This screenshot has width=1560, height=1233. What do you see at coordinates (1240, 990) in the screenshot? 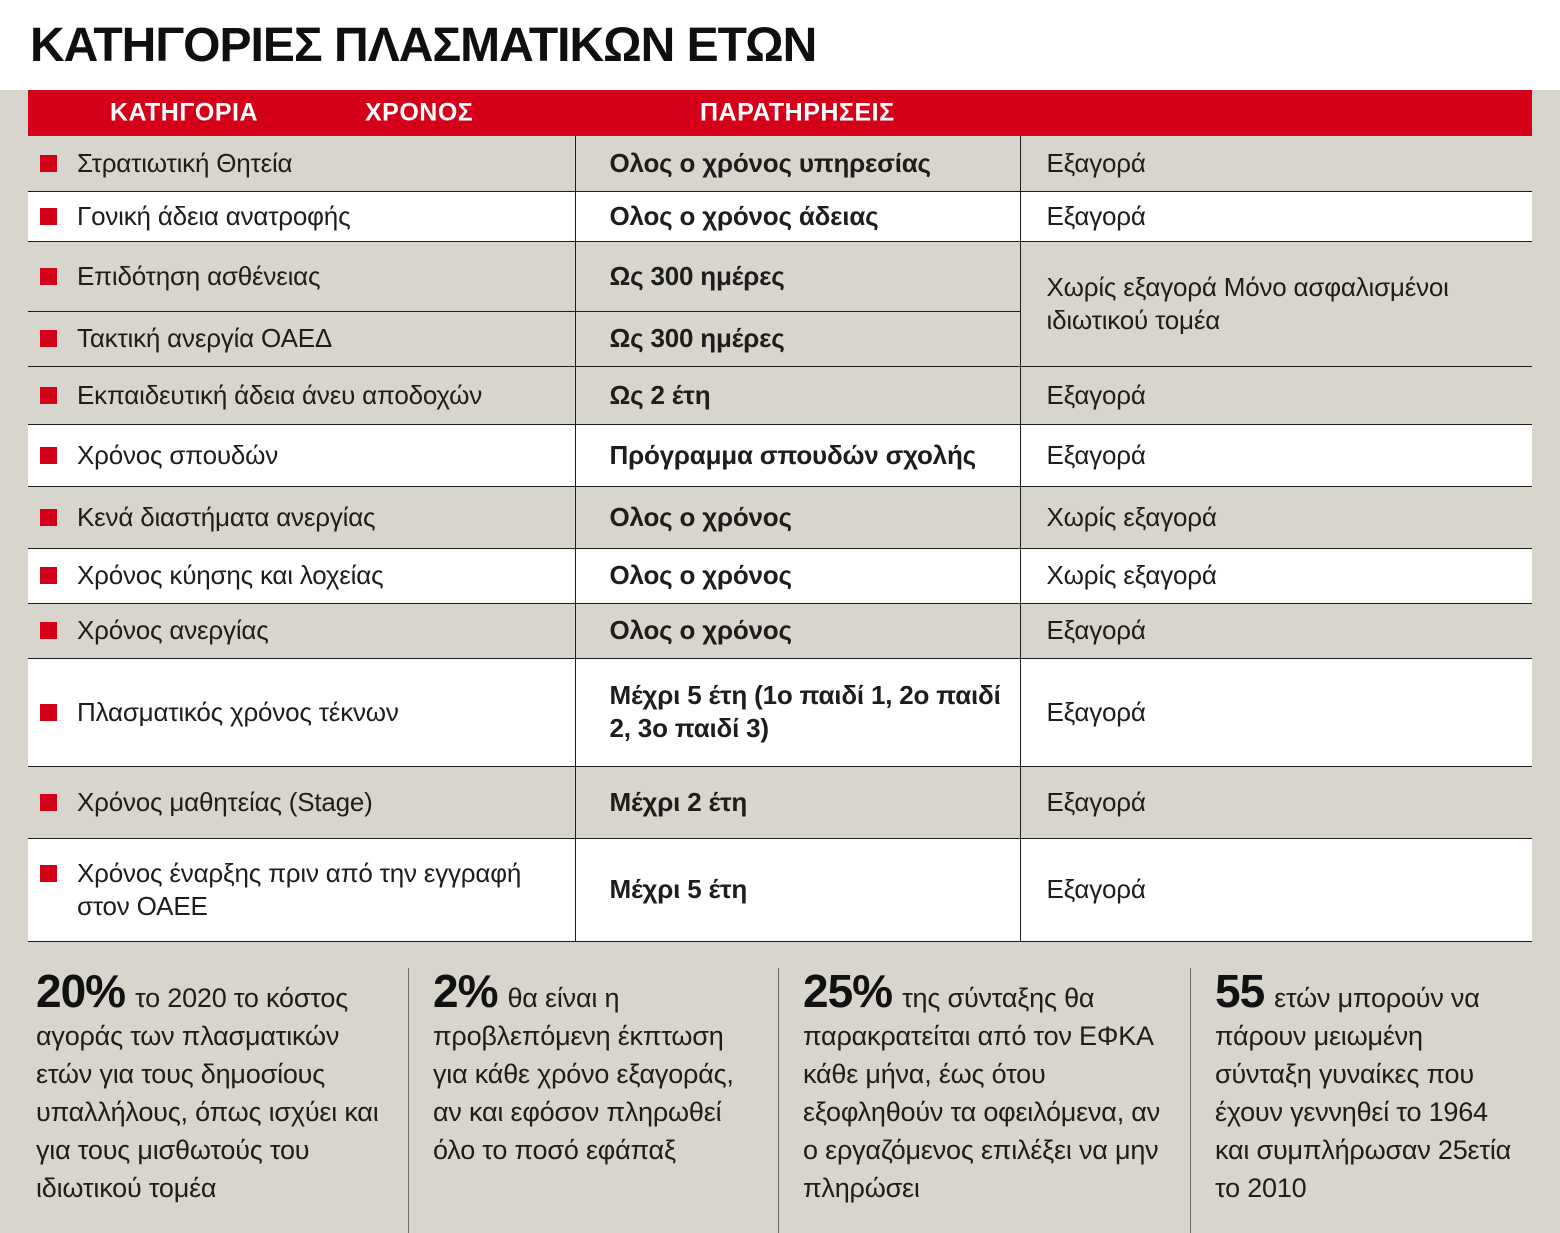
I see `stat-value: 55` at bounding box center [1240, 990].